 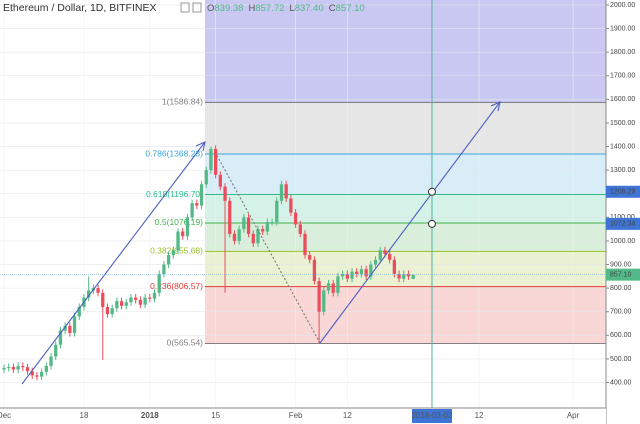 I want to click on ohlc-header: O839.38 H857.72 L837.40 C857.10, so click(x=286, y=8).